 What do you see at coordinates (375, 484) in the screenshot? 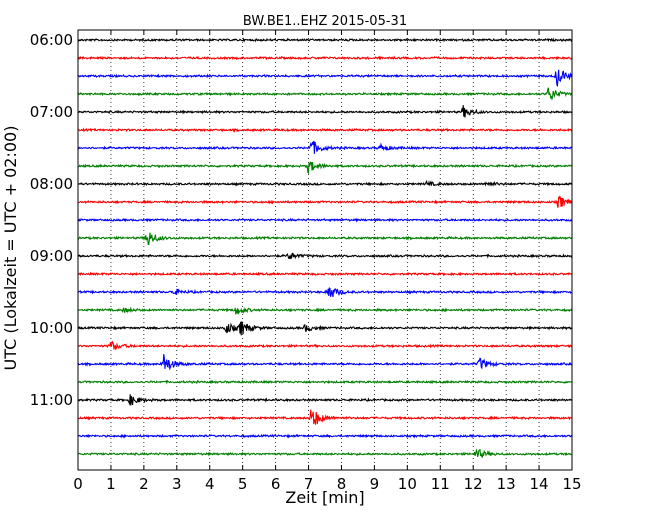
I see `x-tick-label: 9` at bounding box center [375, 484].